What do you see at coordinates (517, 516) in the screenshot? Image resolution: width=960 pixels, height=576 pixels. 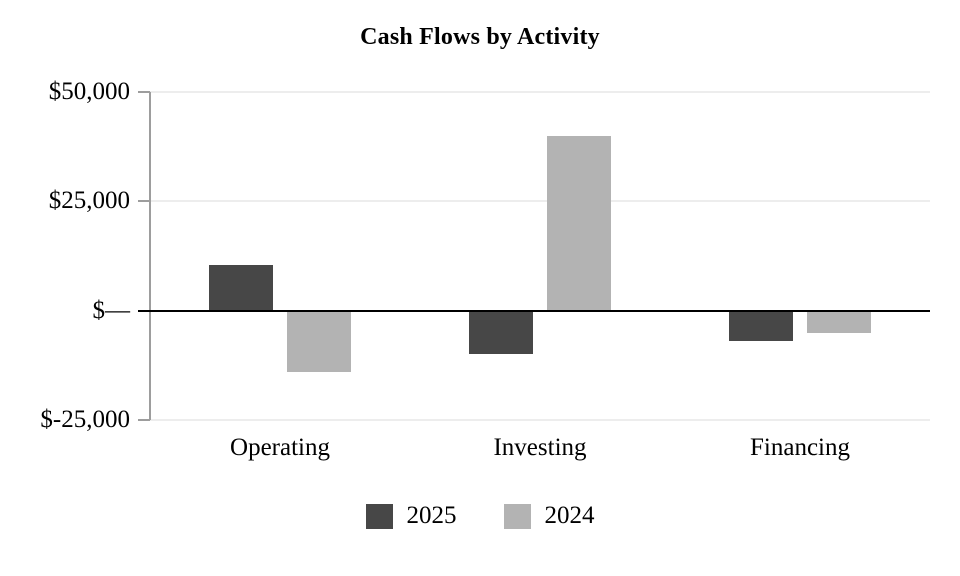 I see `legend-swatch-2024` at bounding box center [517, 516].